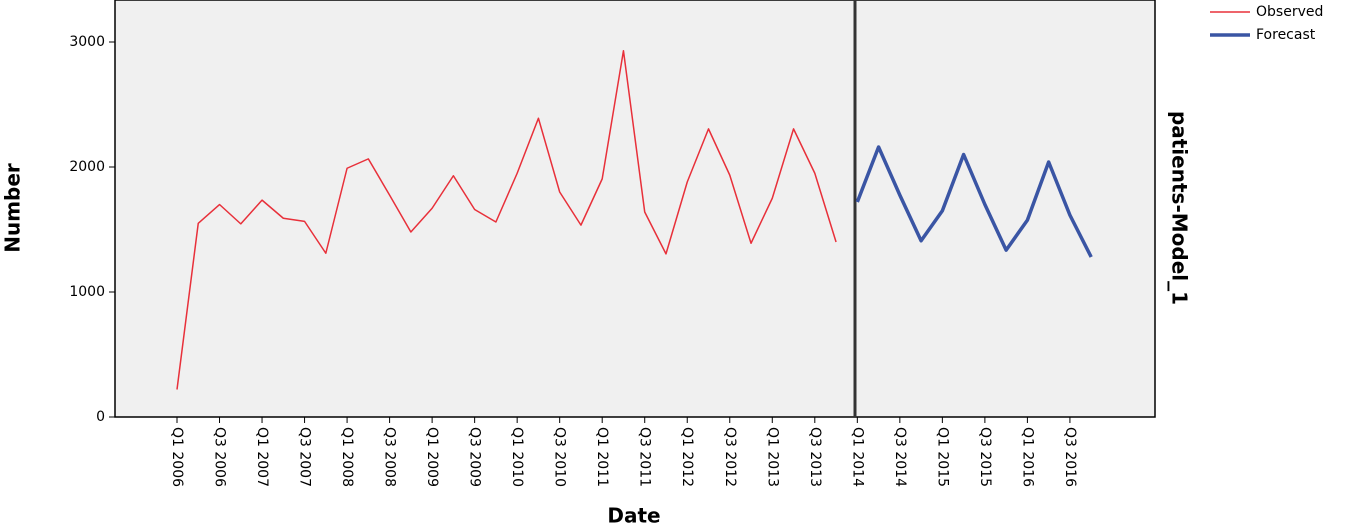  Describe the element at coordinates (305, 457) in the screenshot. I see `x-tick-label: Q3 2007` at that location.